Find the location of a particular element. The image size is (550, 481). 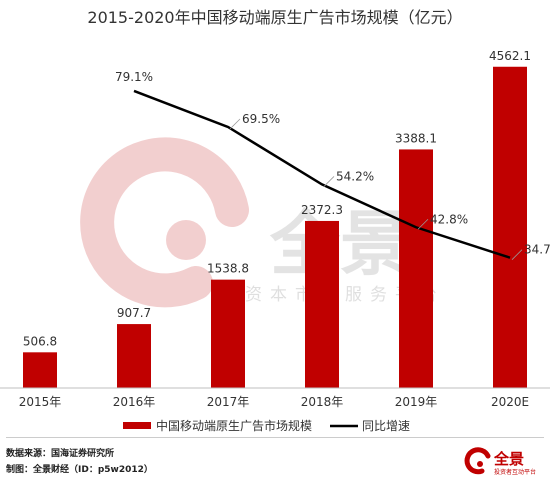

brand-logo-icon is located at coordinates (477, 461).